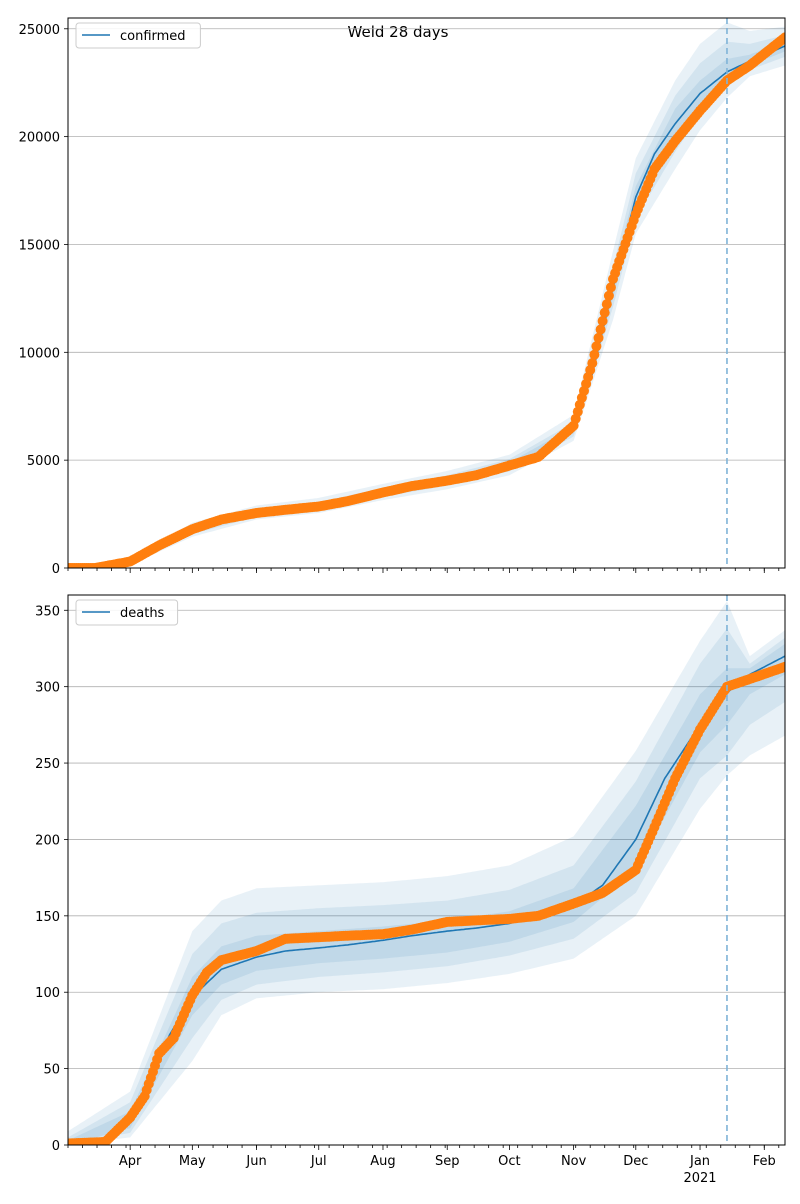  What do you see at coordinates (153, 36) in the screenshot?
I see `legend-label: confirmed` at bounding box center [153, 36].